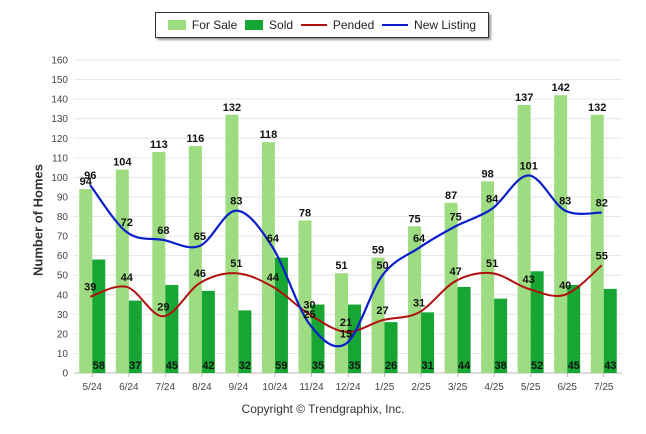 This screenshot has width=646, height=434. Describe the element at coordinates (565, 286) in the screenshot. I see `label-pended: 40` at that location.